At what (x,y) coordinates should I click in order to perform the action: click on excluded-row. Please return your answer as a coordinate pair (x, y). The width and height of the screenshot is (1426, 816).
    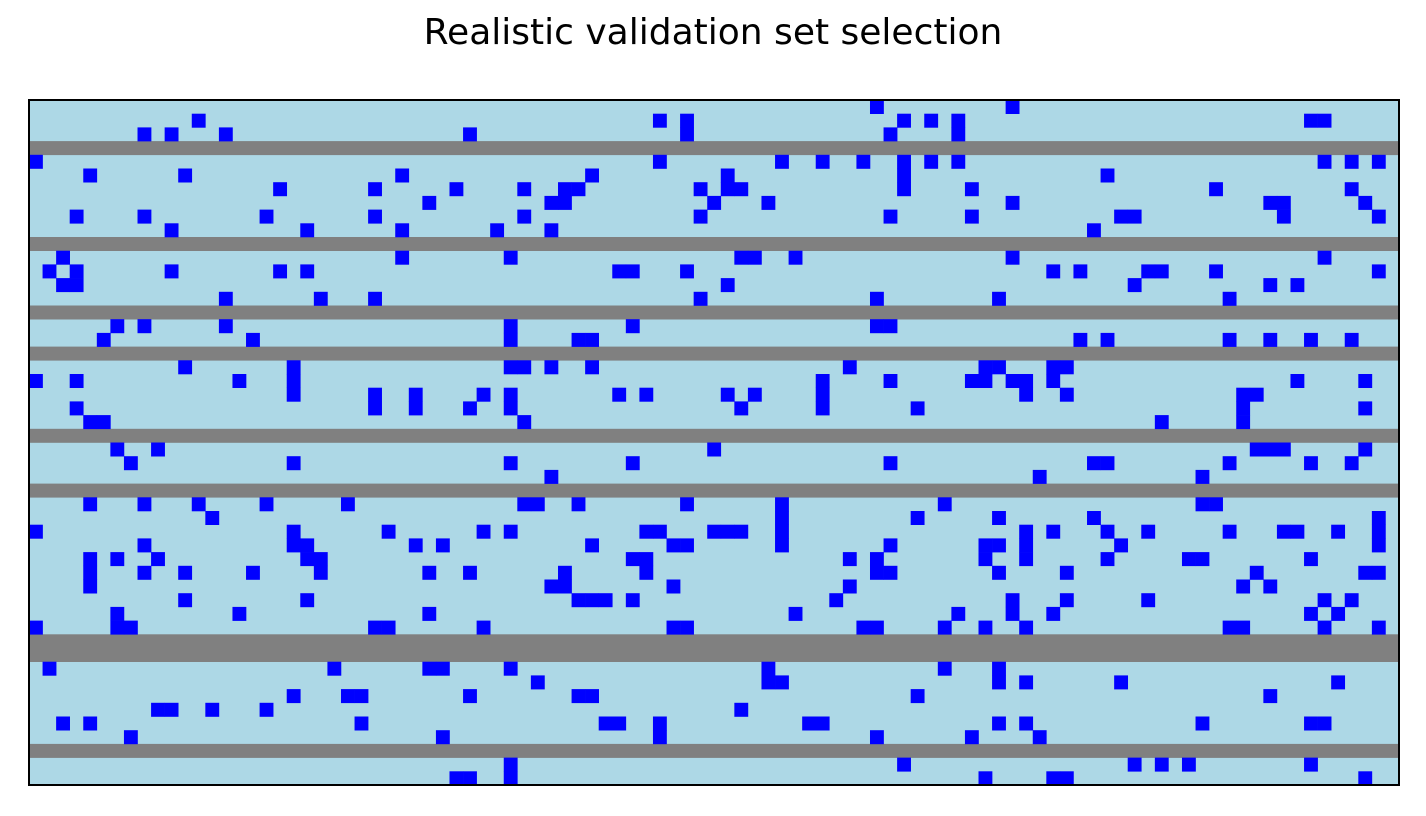
    Looking at the image, I should click on (714, 641).